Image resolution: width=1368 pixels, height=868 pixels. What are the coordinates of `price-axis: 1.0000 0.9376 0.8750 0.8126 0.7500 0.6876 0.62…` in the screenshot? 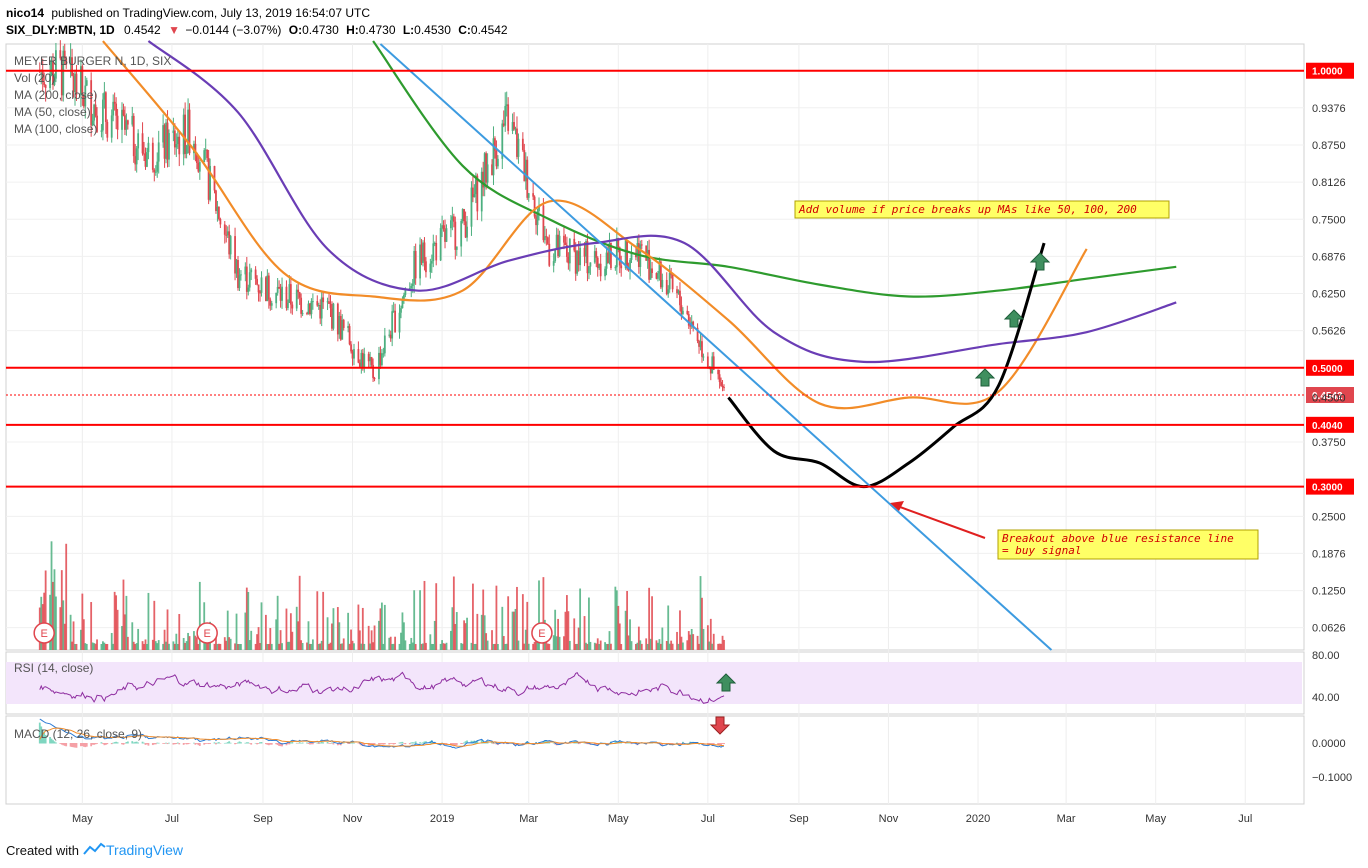 It's located at (1330, 423).